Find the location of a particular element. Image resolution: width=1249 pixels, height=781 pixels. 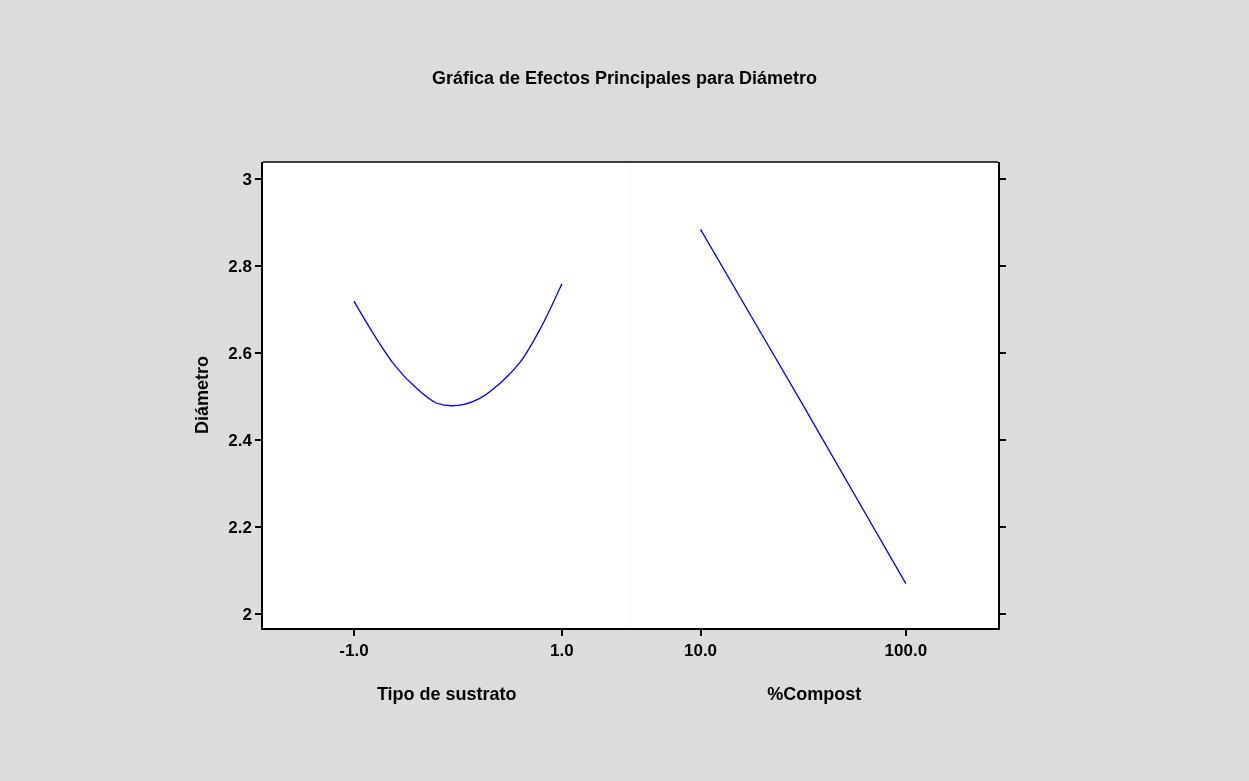

y-tick-label: 2 is located at coordinates (247, 615).